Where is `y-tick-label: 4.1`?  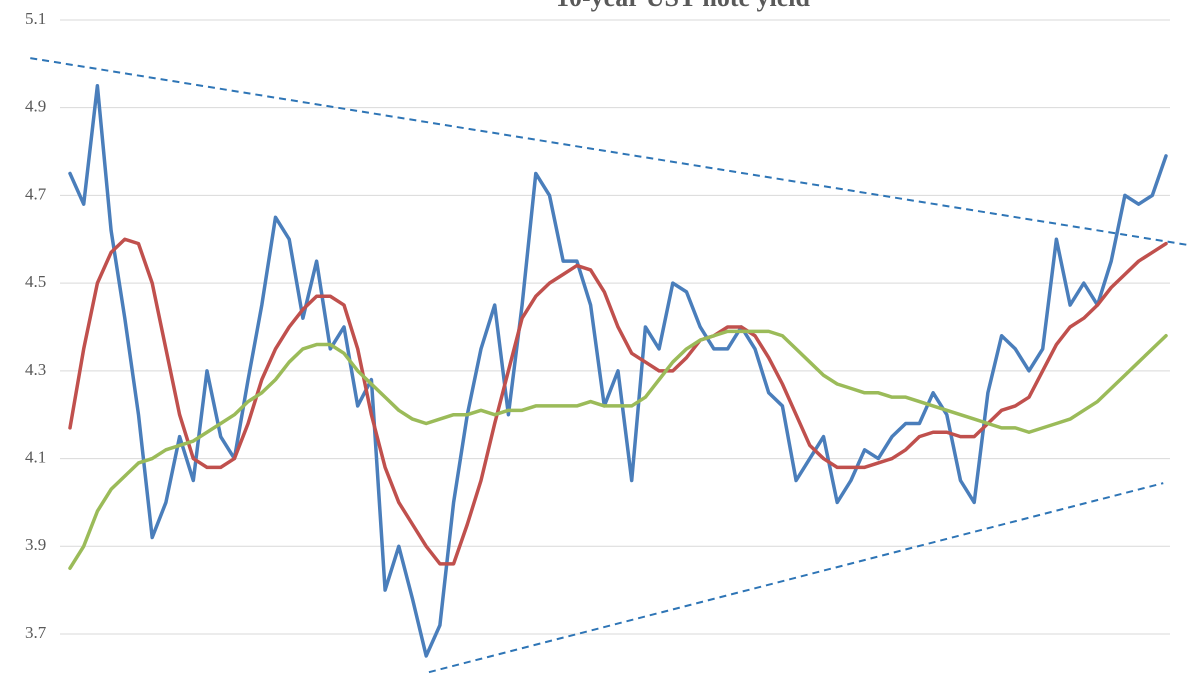
y-tick-label: 4.1 is located at coordinates (35, 456).